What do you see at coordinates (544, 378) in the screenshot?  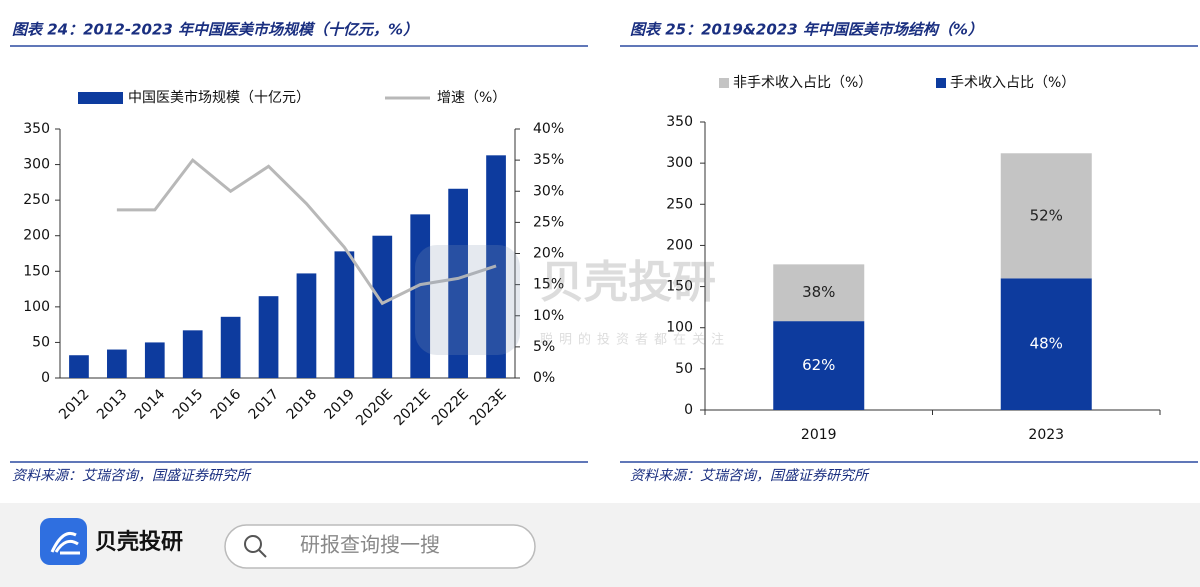 I see `y2-tick-label: 0%` at bounding box center [544, 378].